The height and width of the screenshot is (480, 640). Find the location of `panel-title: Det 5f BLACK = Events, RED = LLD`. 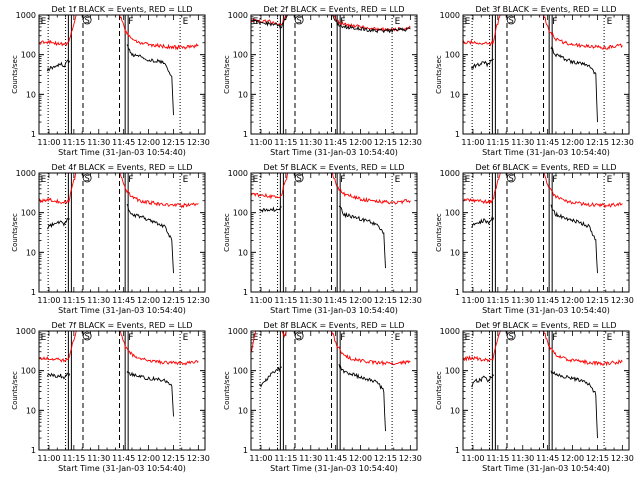

panel-title: Det 5f BLACK = Events, RED = LLD is located at coordinates (333, 167).